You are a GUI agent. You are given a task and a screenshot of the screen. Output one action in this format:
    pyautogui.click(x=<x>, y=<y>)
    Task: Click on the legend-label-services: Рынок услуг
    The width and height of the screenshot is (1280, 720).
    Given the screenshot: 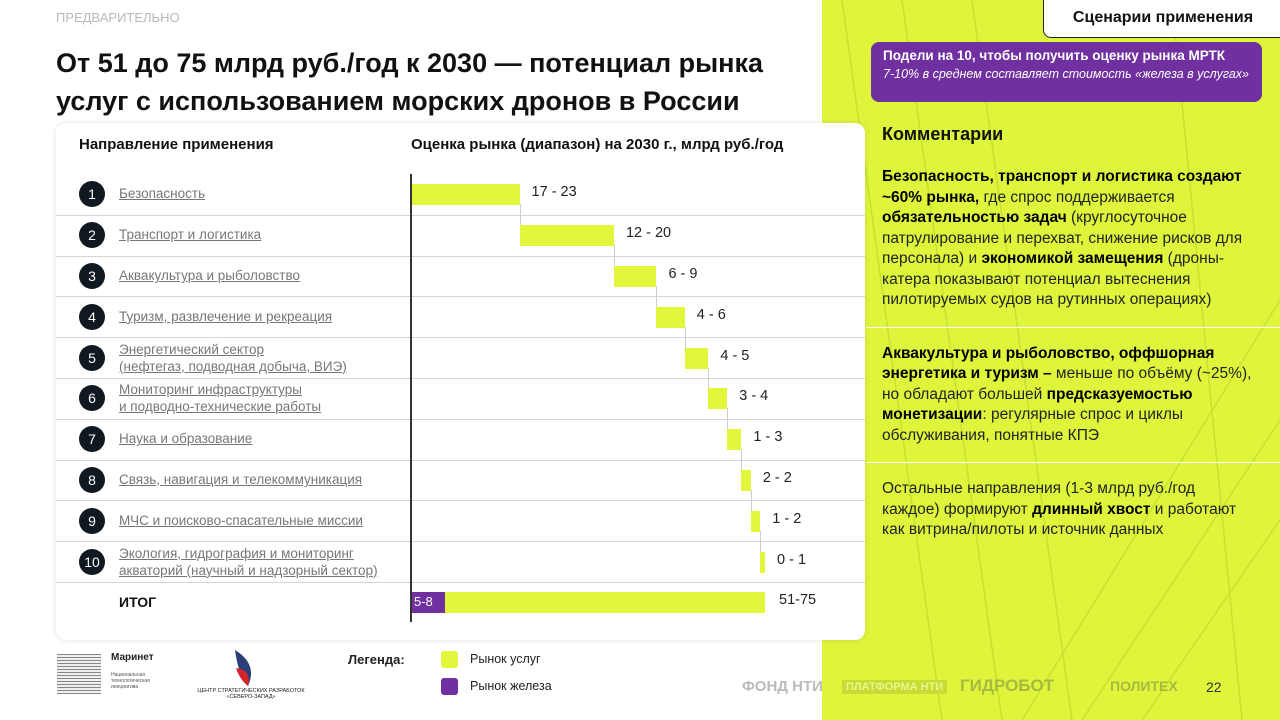 What is the action you would take?
    pyautogui.click(x=505, y=659)
    